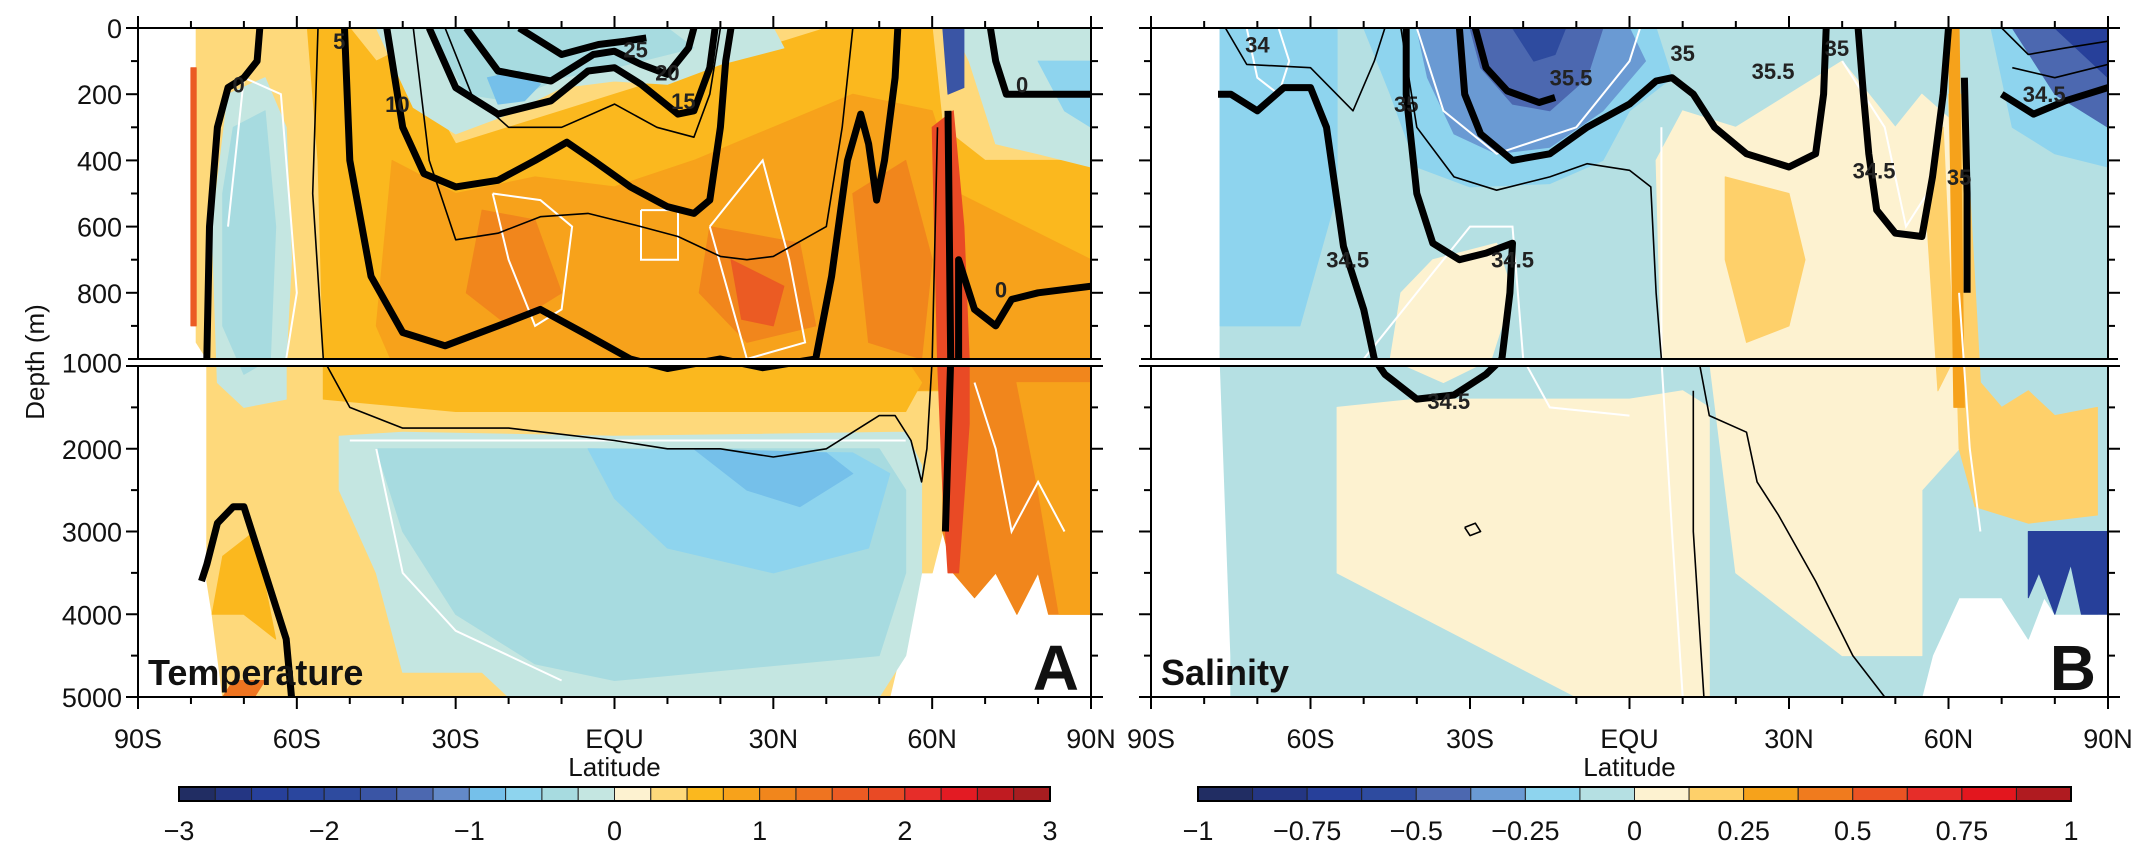  I want to click on panel-title: Salinity, so click(1225, 672).